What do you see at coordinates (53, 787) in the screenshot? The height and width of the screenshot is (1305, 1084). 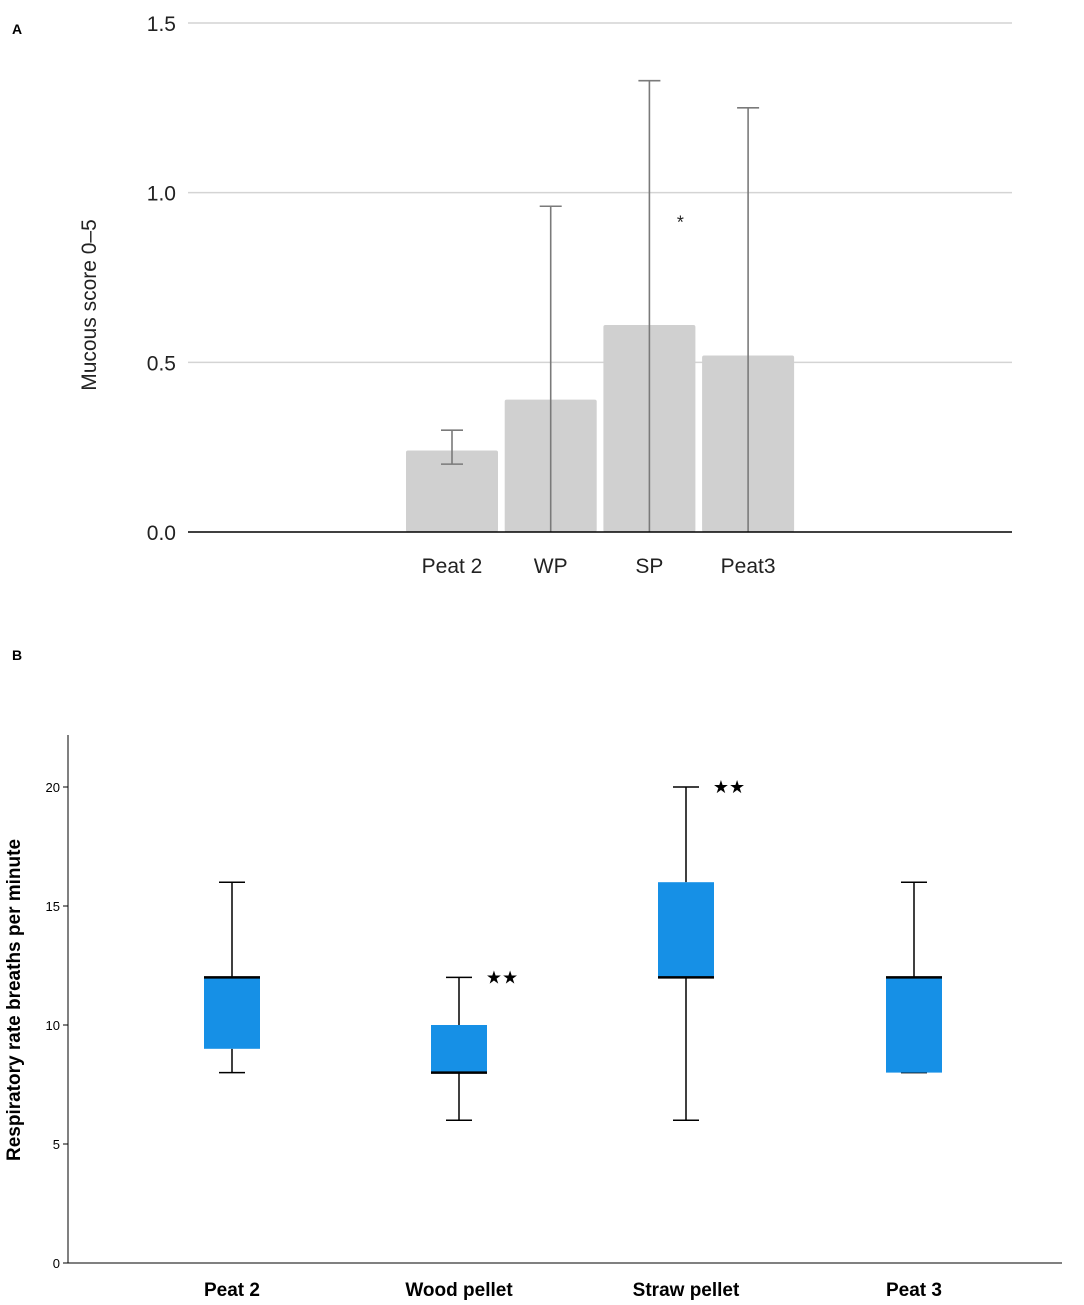 I see `b-y-tick-label: 20` at bounding box center [53, 787].